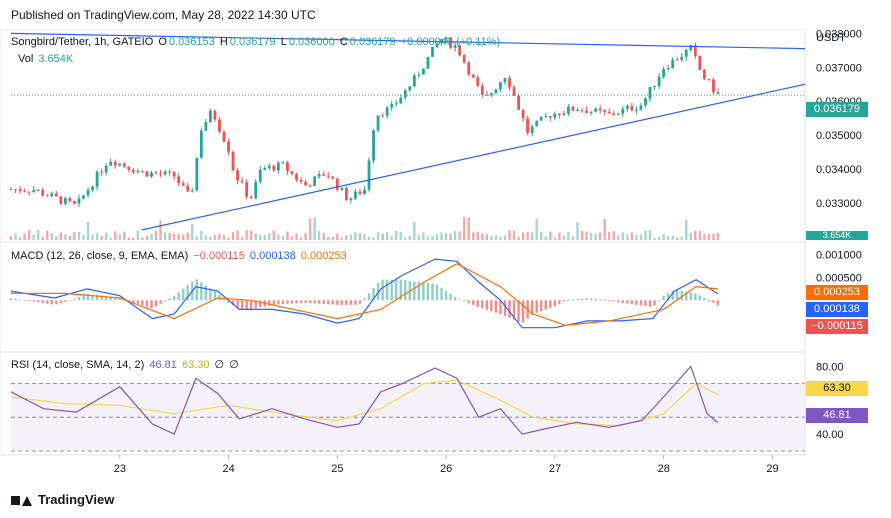 Image resolution: width=891 pixels, height=518 pixels. I want to click on tradingview-logo: TradingView, so click(62, 499).